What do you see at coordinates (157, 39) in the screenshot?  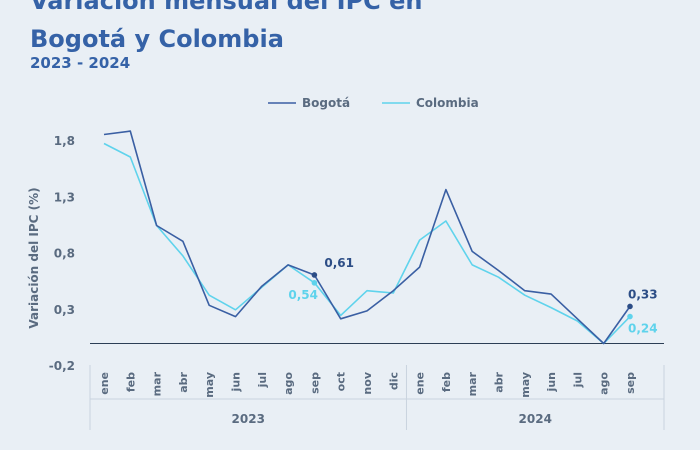 I see `chart-title-line-2: Bogotá y Colombia` at bounding box center [157, 39].